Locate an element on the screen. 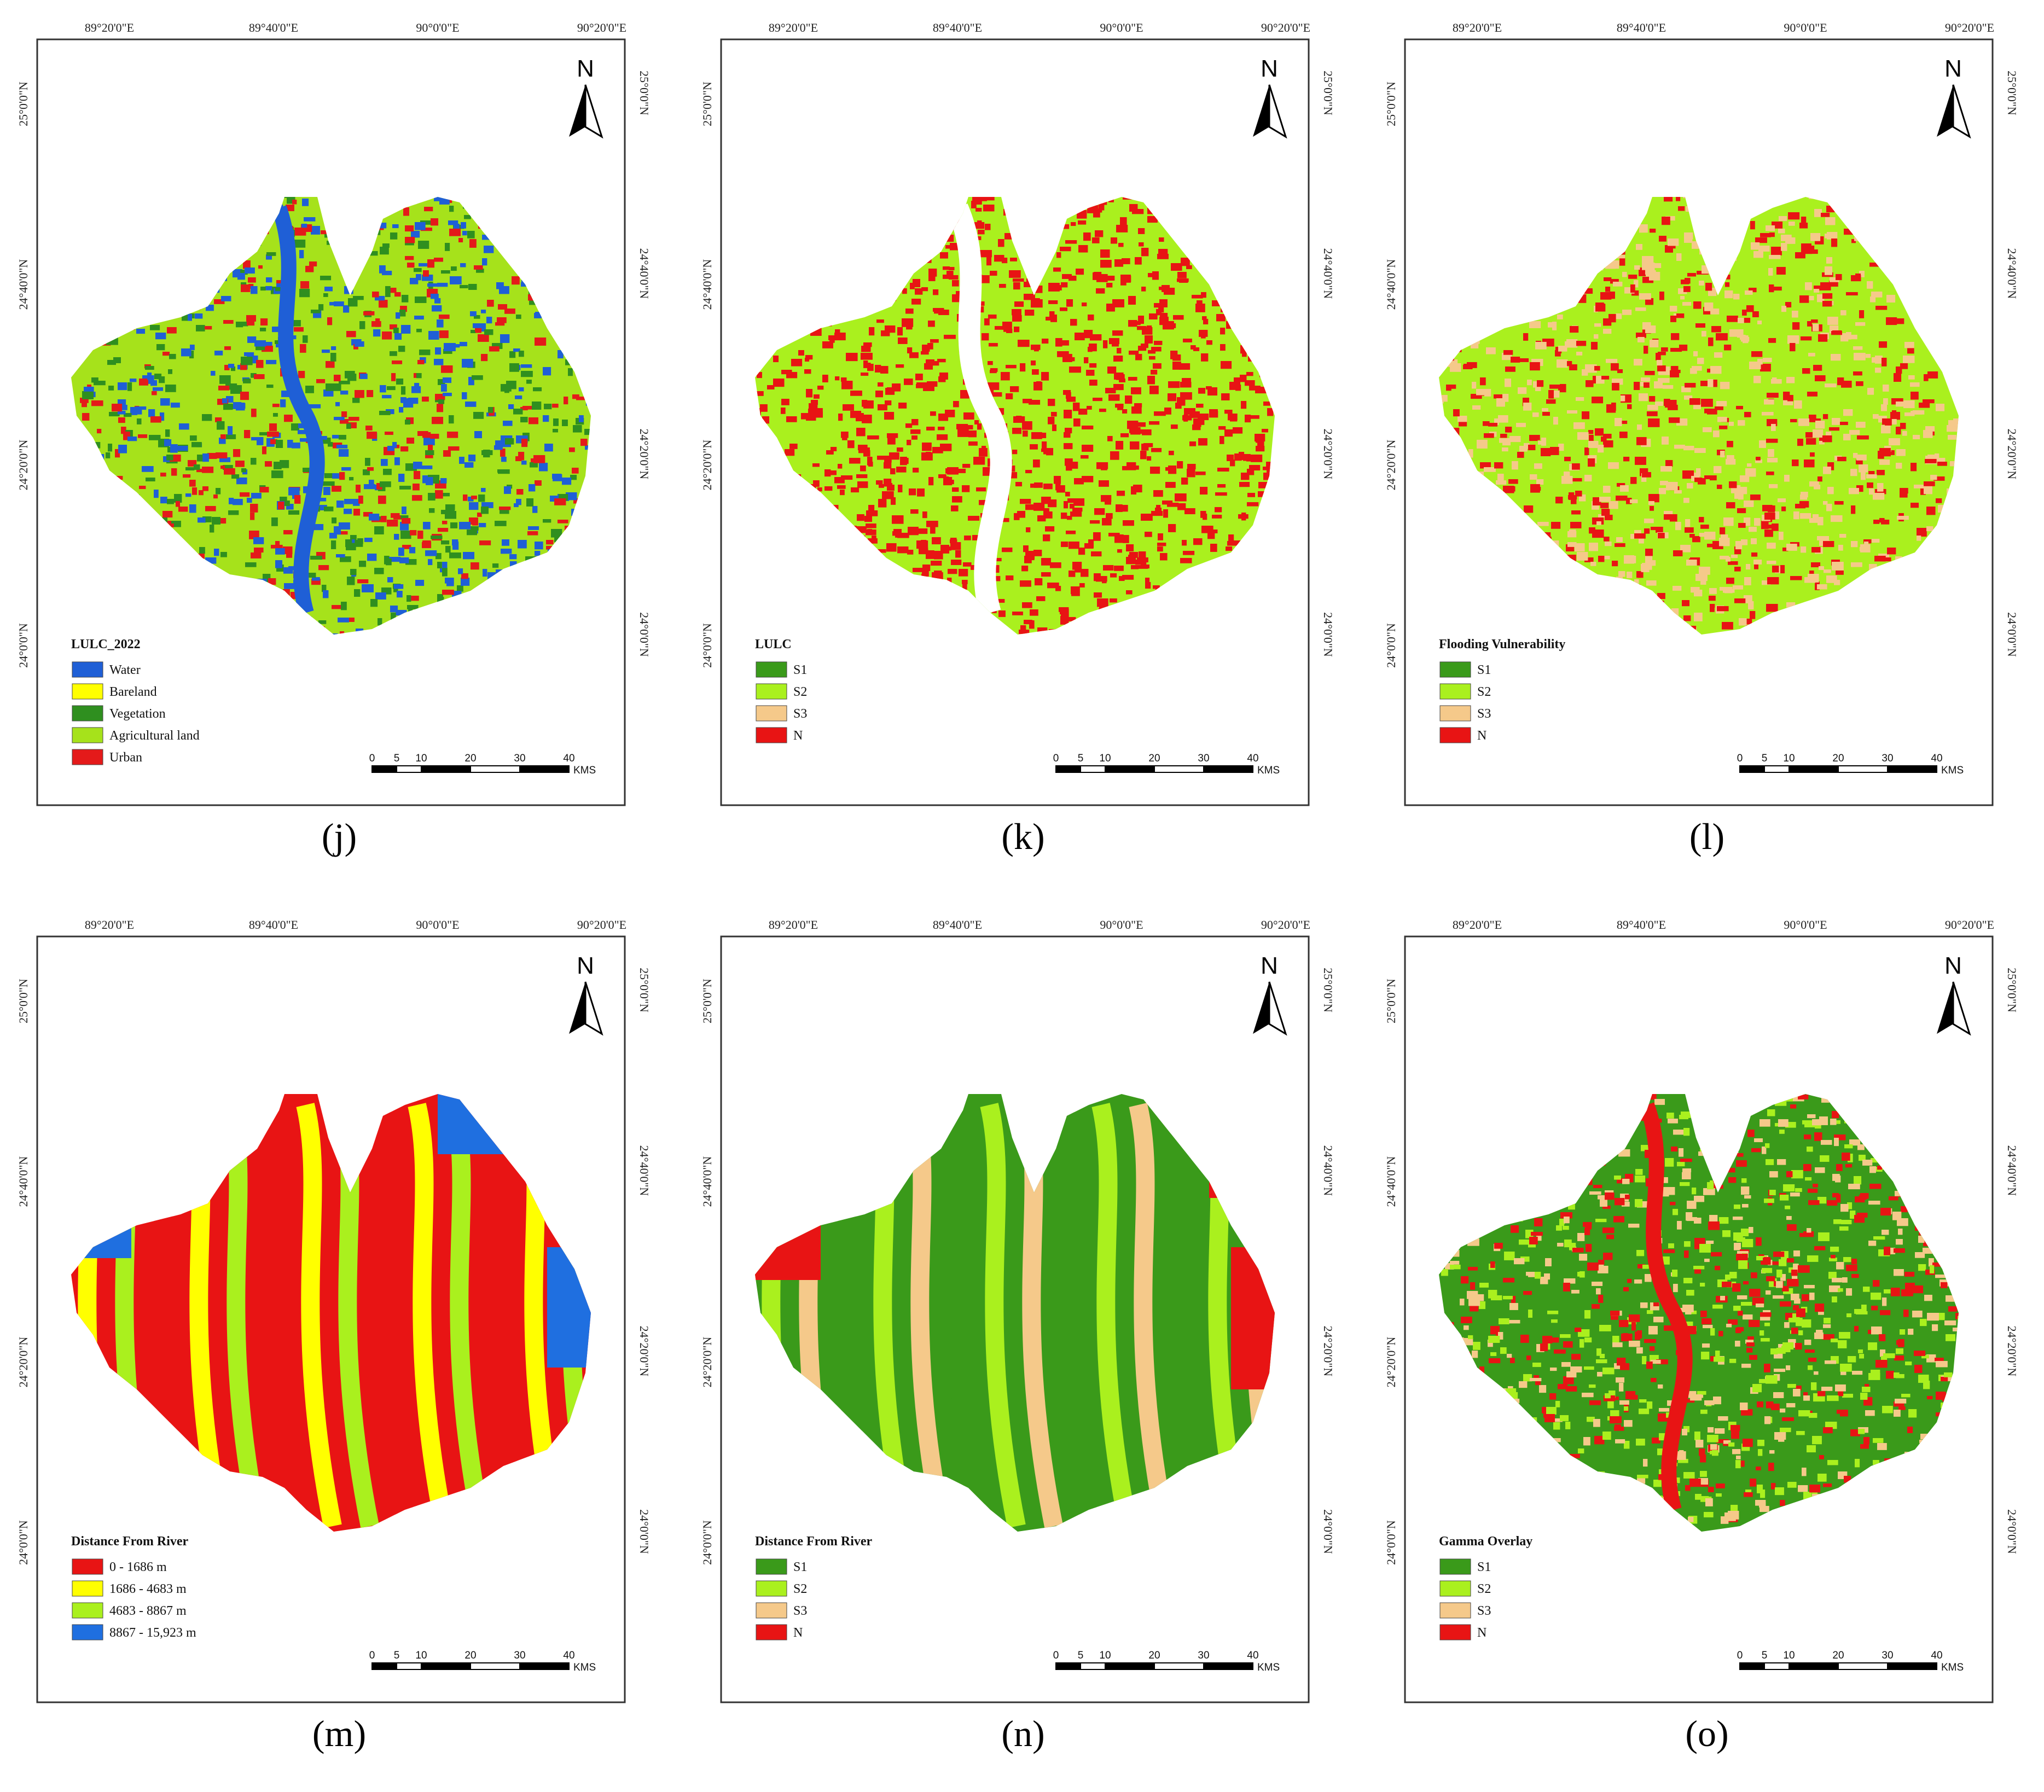 This screenshot has width=2044, height=1792. legend-label: 8867 - 15,923 m is located at coordinates (152, 1633).